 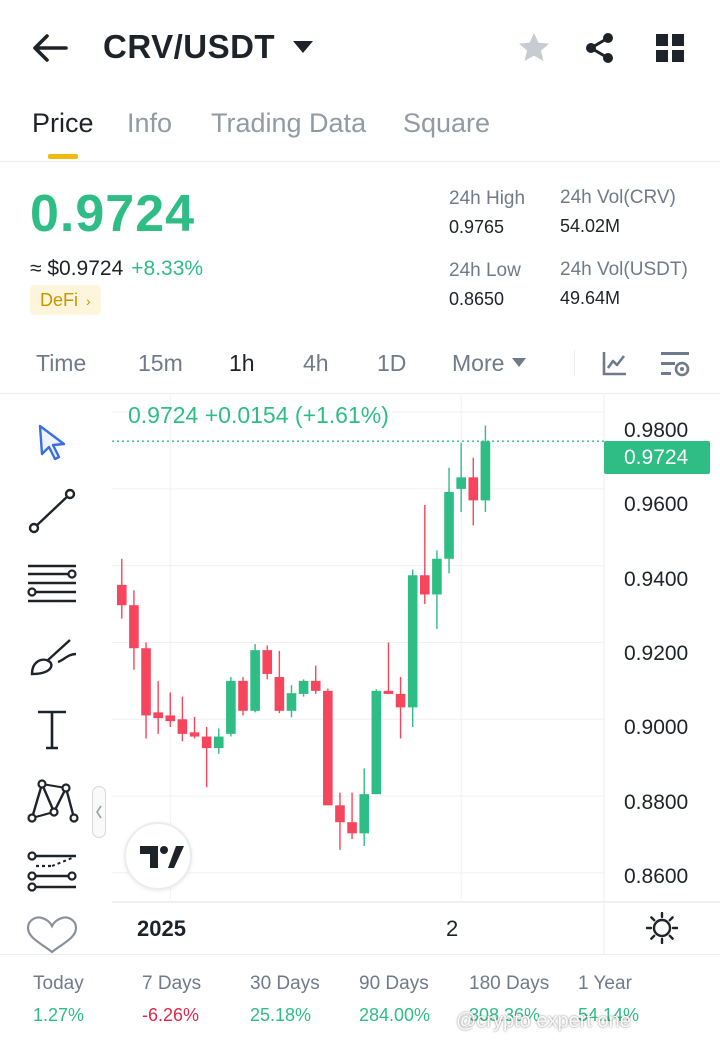 What do you see at coordinates (656, 802) in the screenshot?
I see `y-tick-label: 0.8800` at bounding box center [656, 802].